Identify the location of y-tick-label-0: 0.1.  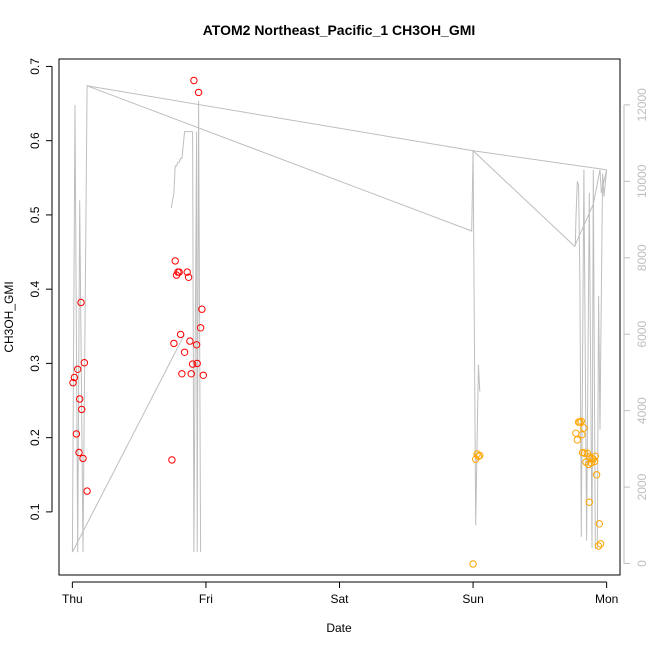
(35, 511).